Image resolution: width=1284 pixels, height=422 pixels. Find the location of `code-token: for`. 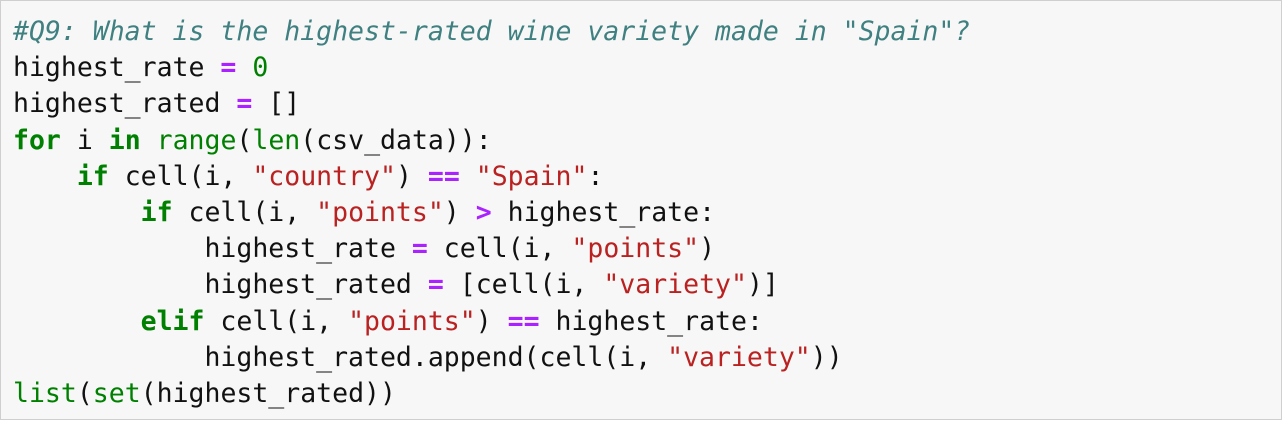

code-token: for is located at coordinates (37, 140).